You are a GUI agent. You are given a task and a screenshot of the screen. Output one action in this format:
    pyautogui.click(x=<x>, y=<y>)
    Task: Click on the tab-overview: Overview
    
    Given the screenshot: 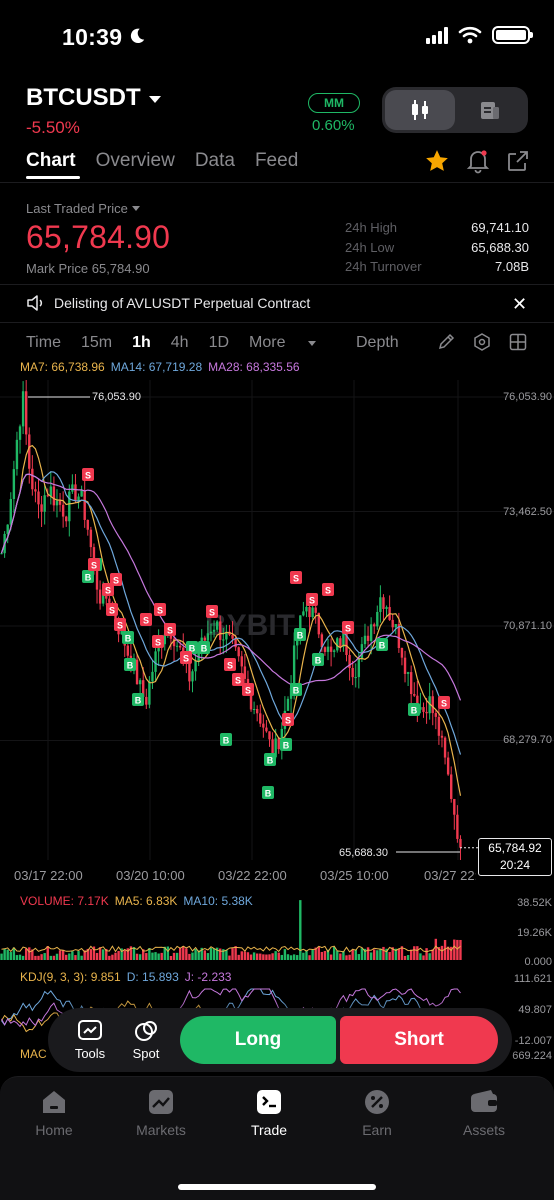 What is the action you would take?
    pyautogui.click(x=135, y=160)
    